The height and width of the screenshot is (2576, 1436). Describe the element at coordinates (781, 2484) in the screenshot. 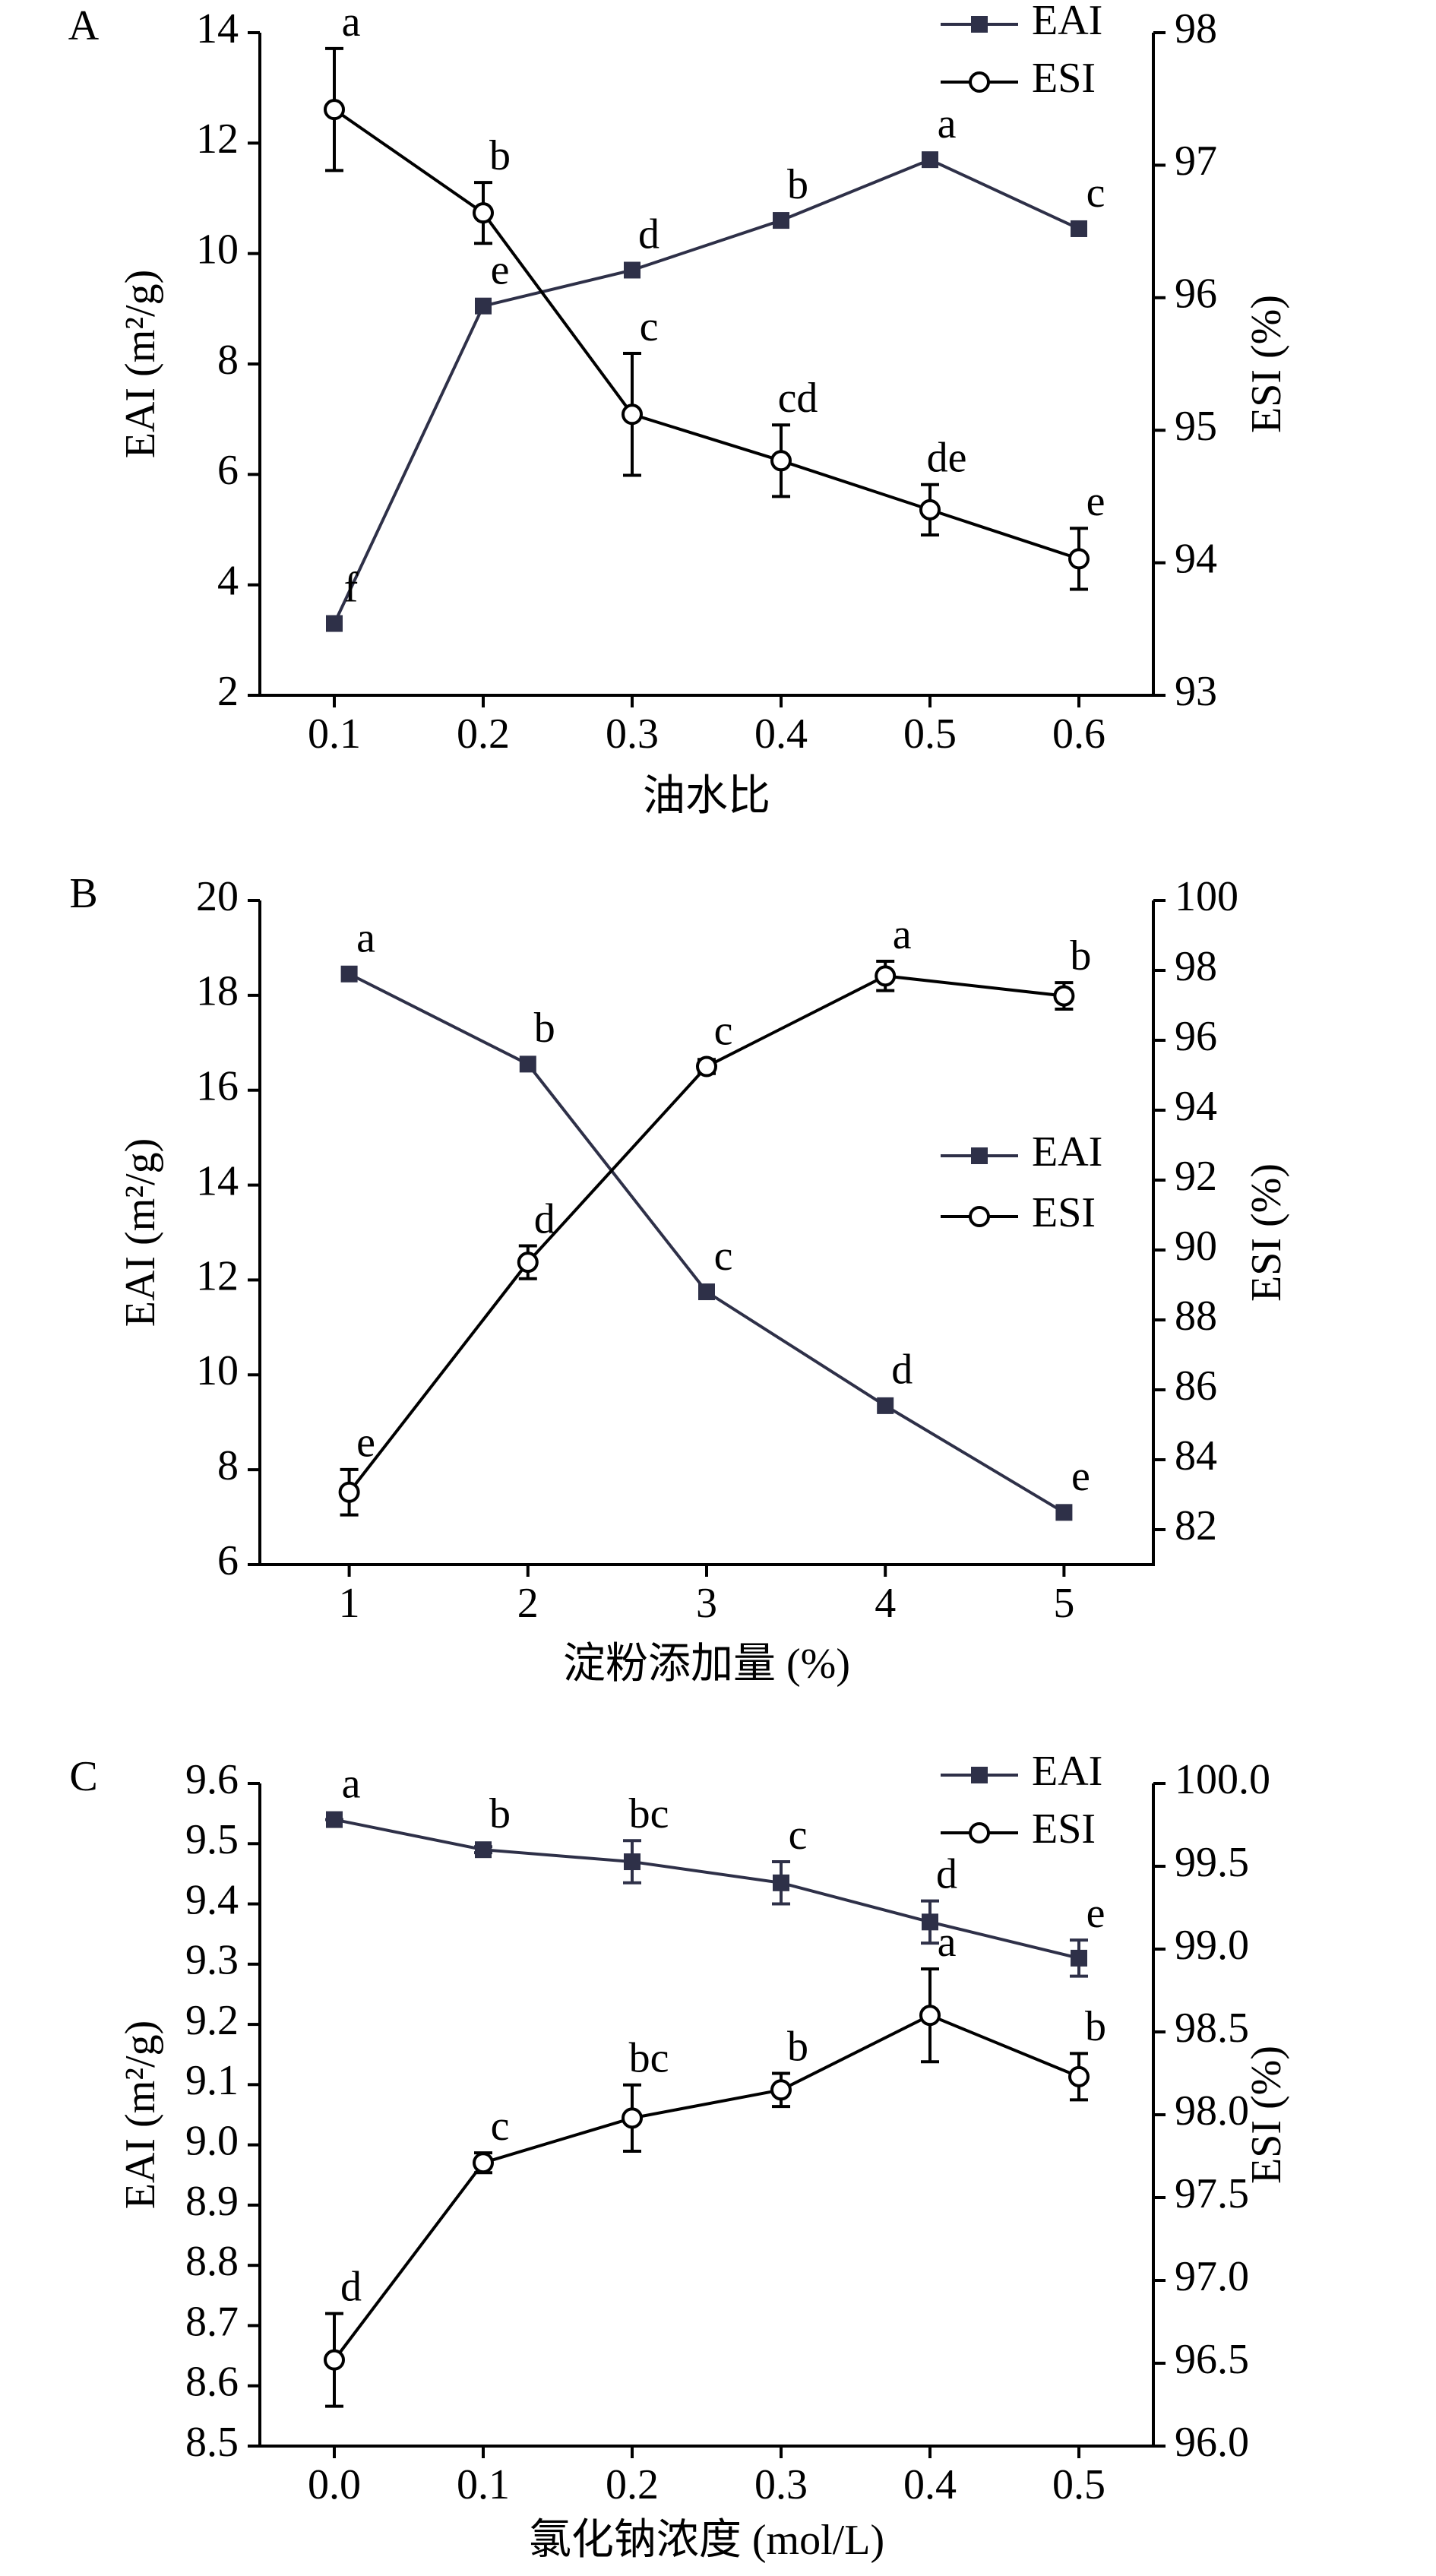

I see `x-tick-label: 0.3` at that location.